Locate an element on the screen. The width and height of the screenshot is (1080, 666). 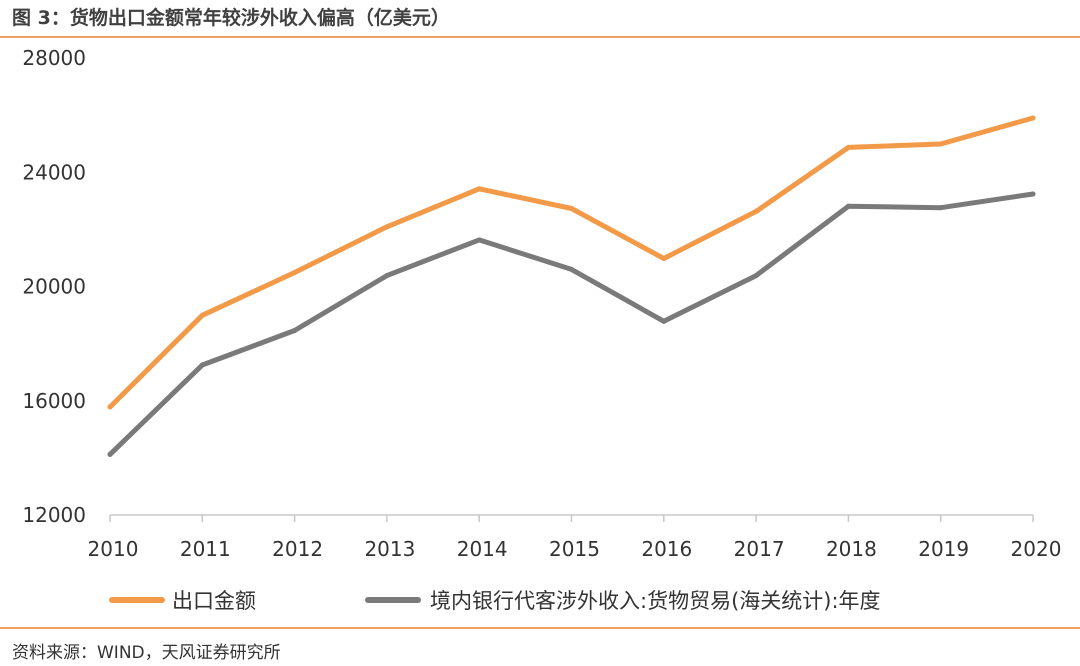
x-tick-label: 2010 is located at coordinates (113, 549).